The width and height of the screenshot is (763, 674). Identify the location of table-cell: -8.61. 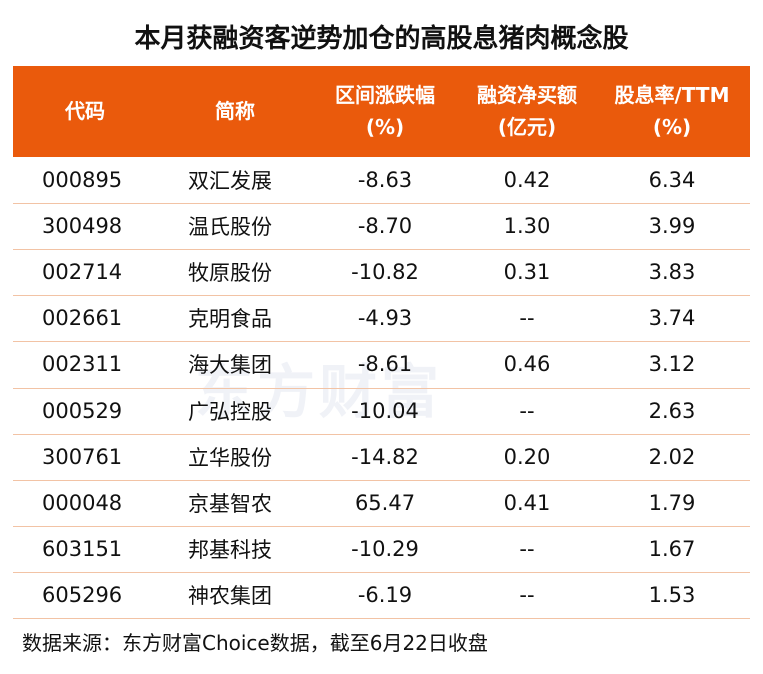
(385, 364).